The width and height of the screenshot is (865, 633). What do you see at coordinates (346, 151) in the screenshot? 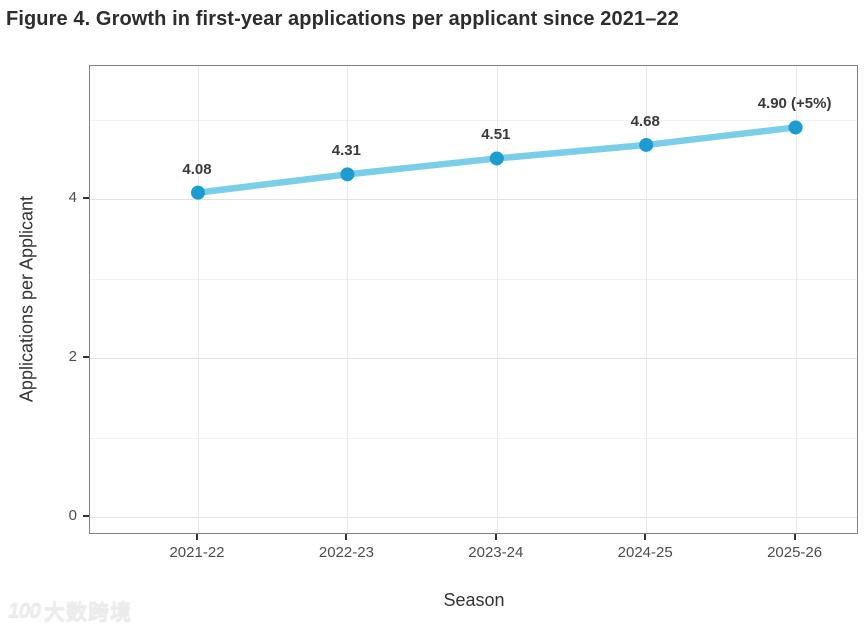
I see `point-label: 4.31` at bounding box center [346, 151].